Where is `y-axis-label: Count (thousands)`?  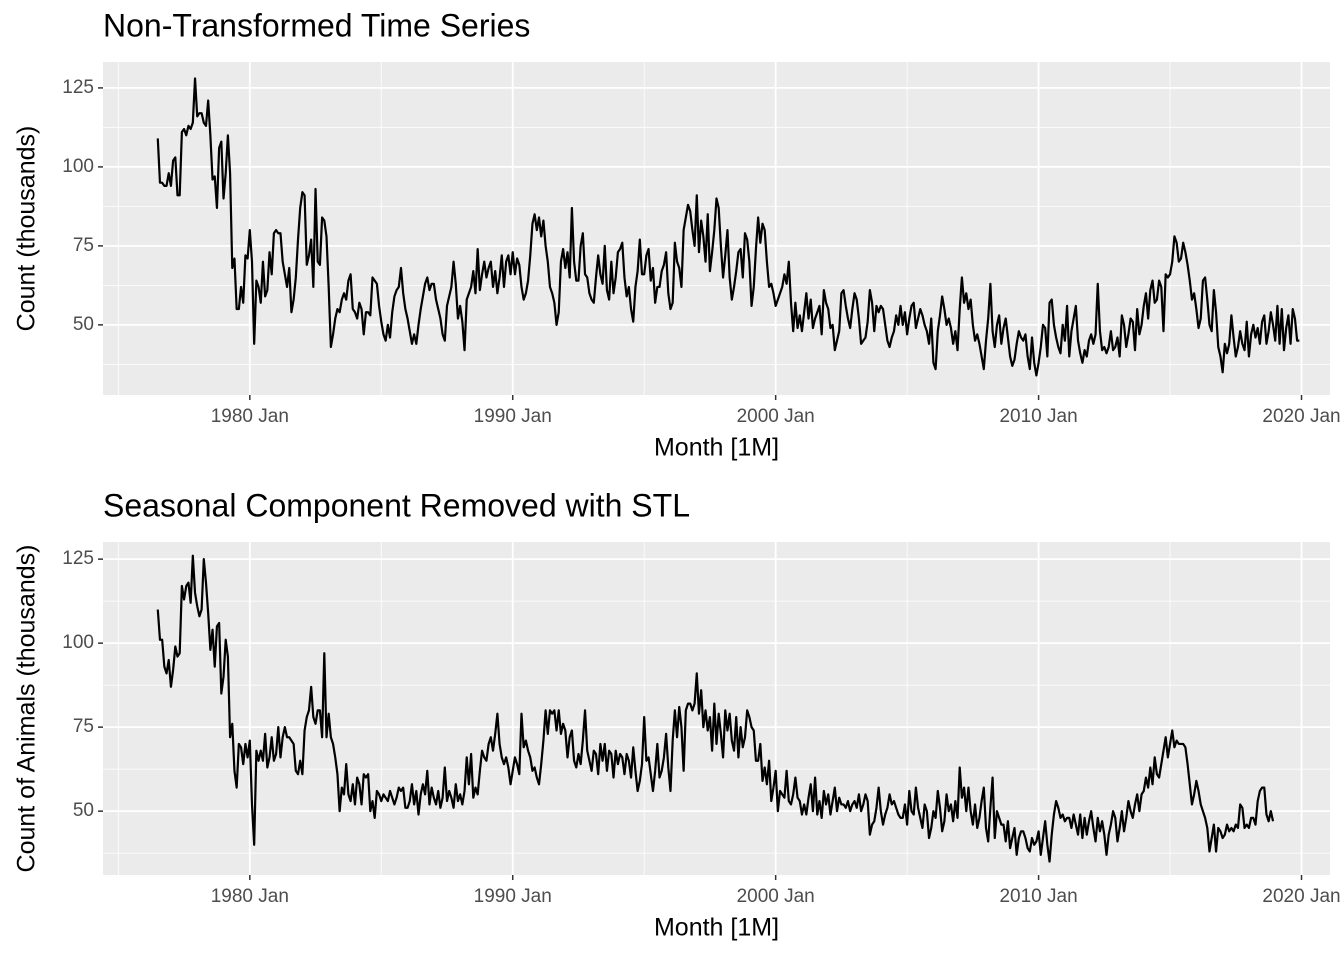 y-axis-label: Count (thousands) is located at coordinates (27, 229).